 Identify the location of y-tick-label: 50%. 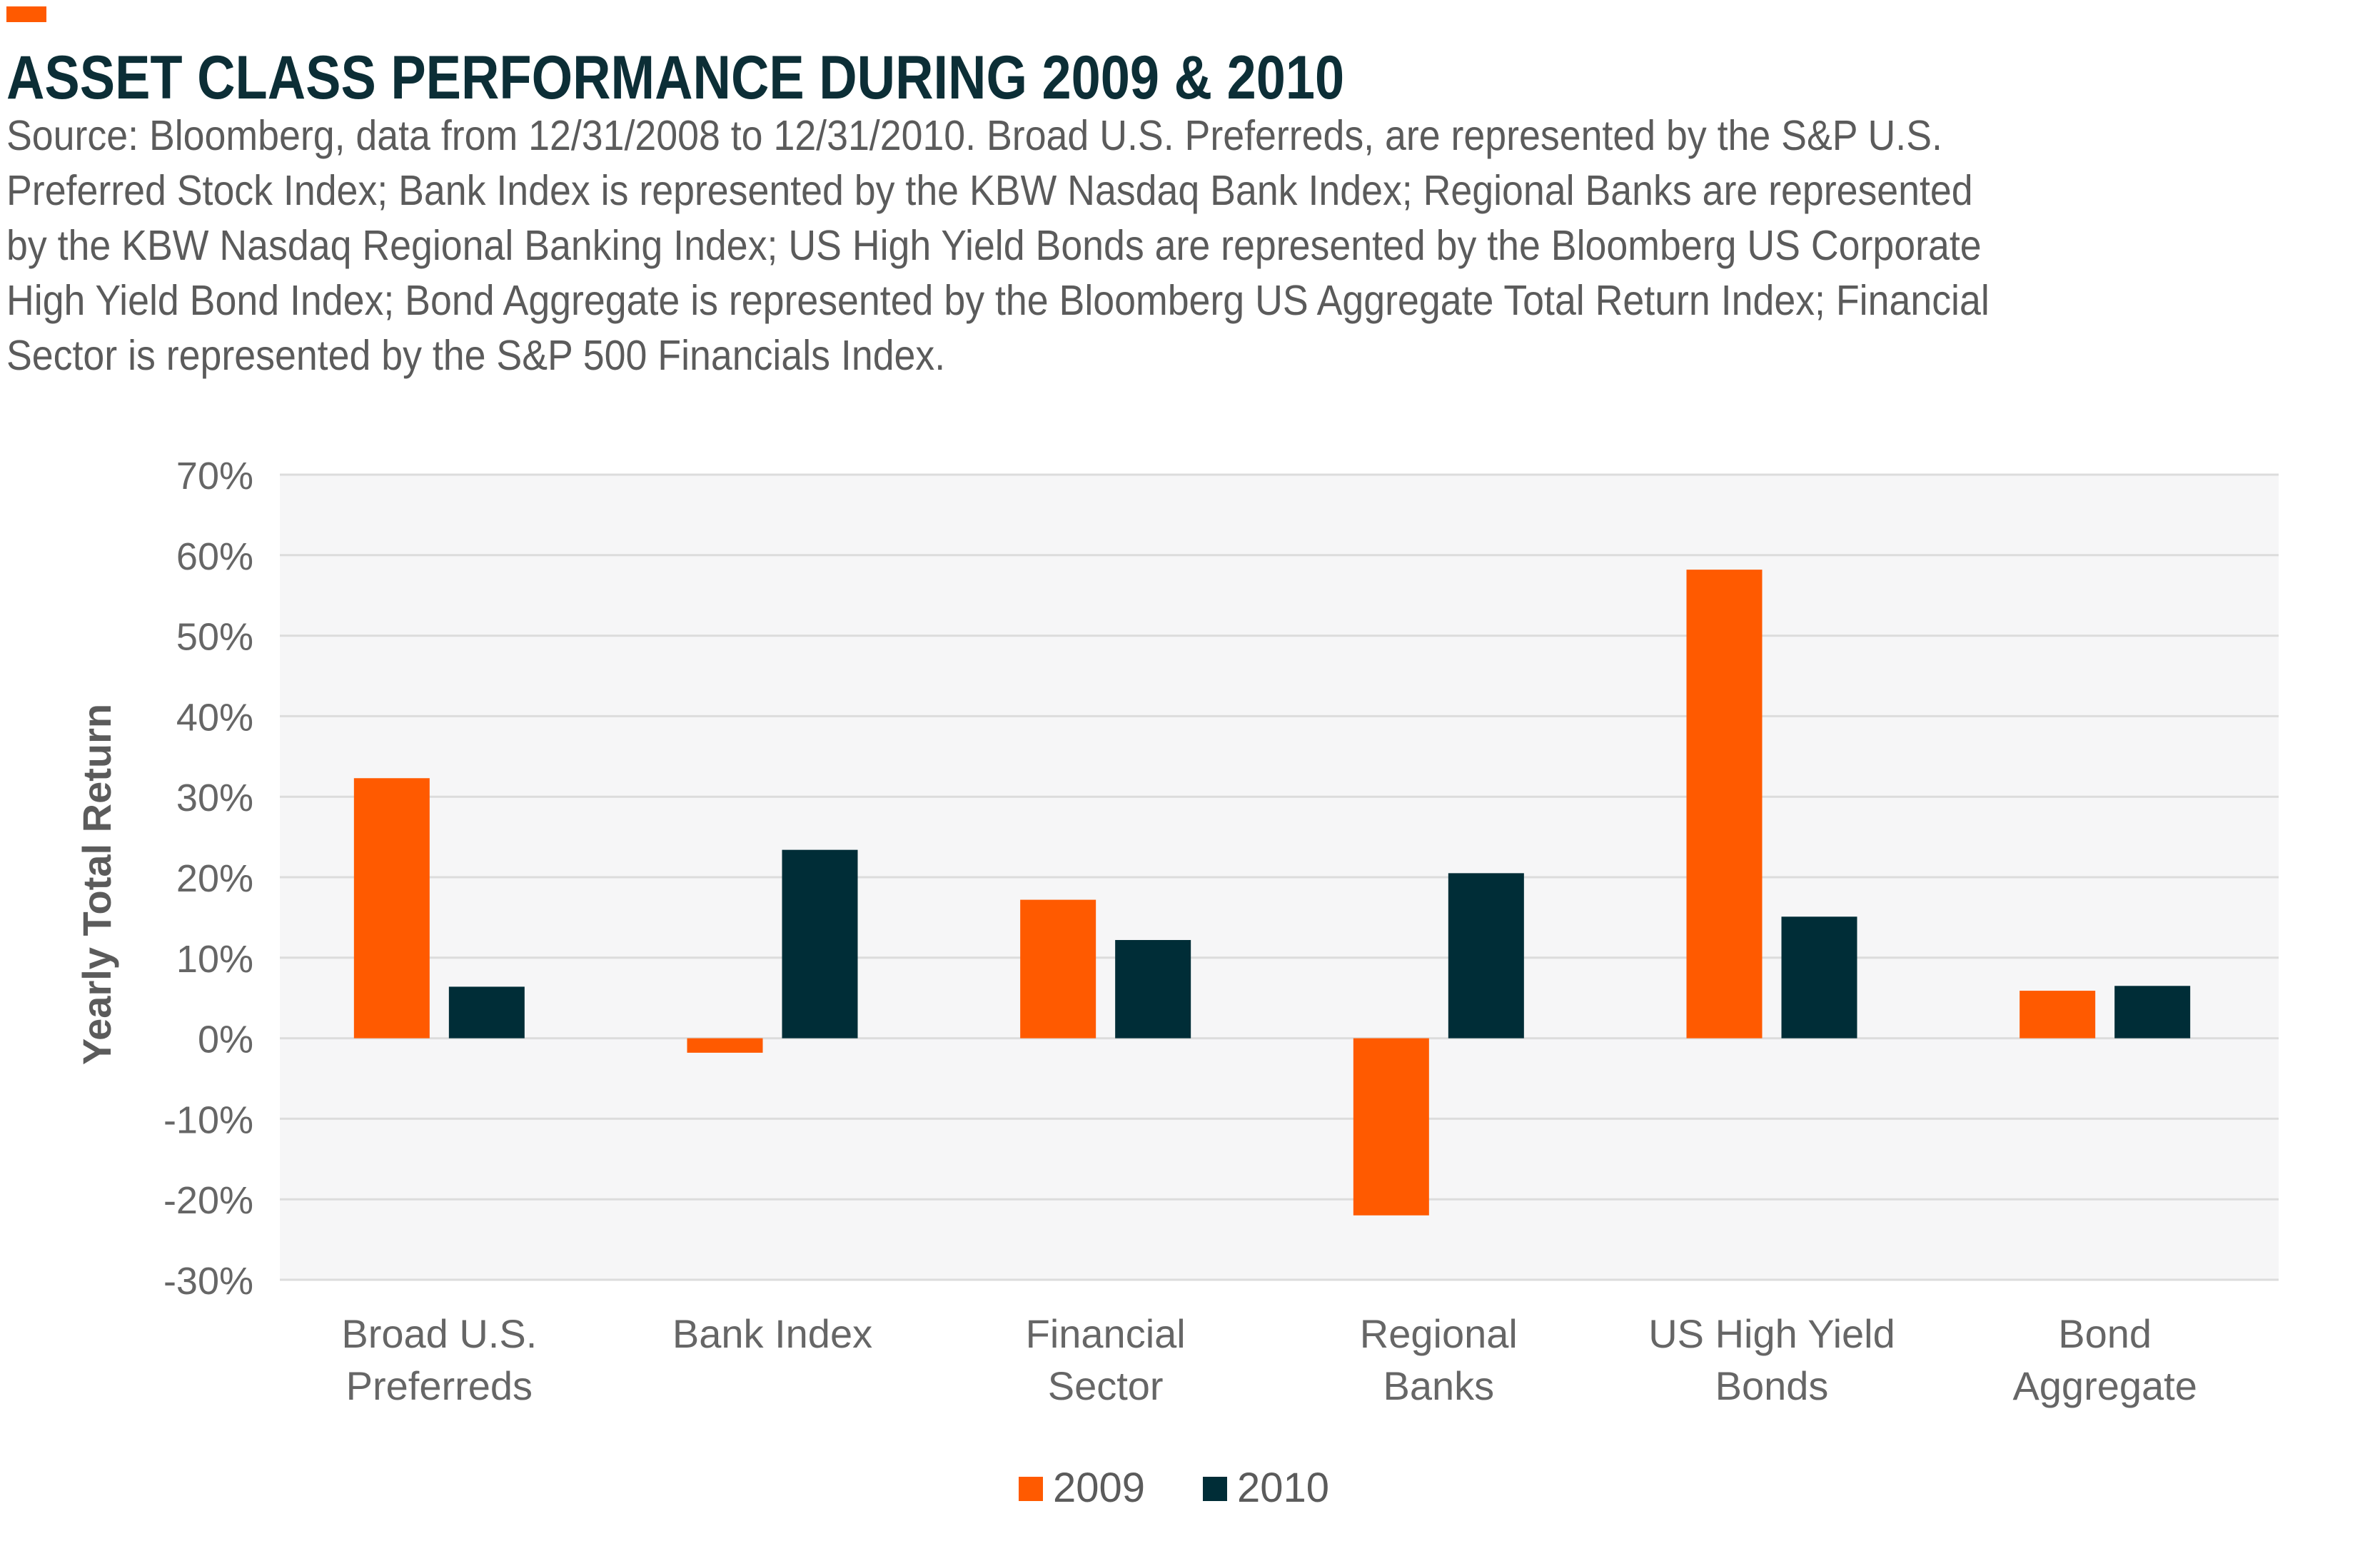
(214, 637).